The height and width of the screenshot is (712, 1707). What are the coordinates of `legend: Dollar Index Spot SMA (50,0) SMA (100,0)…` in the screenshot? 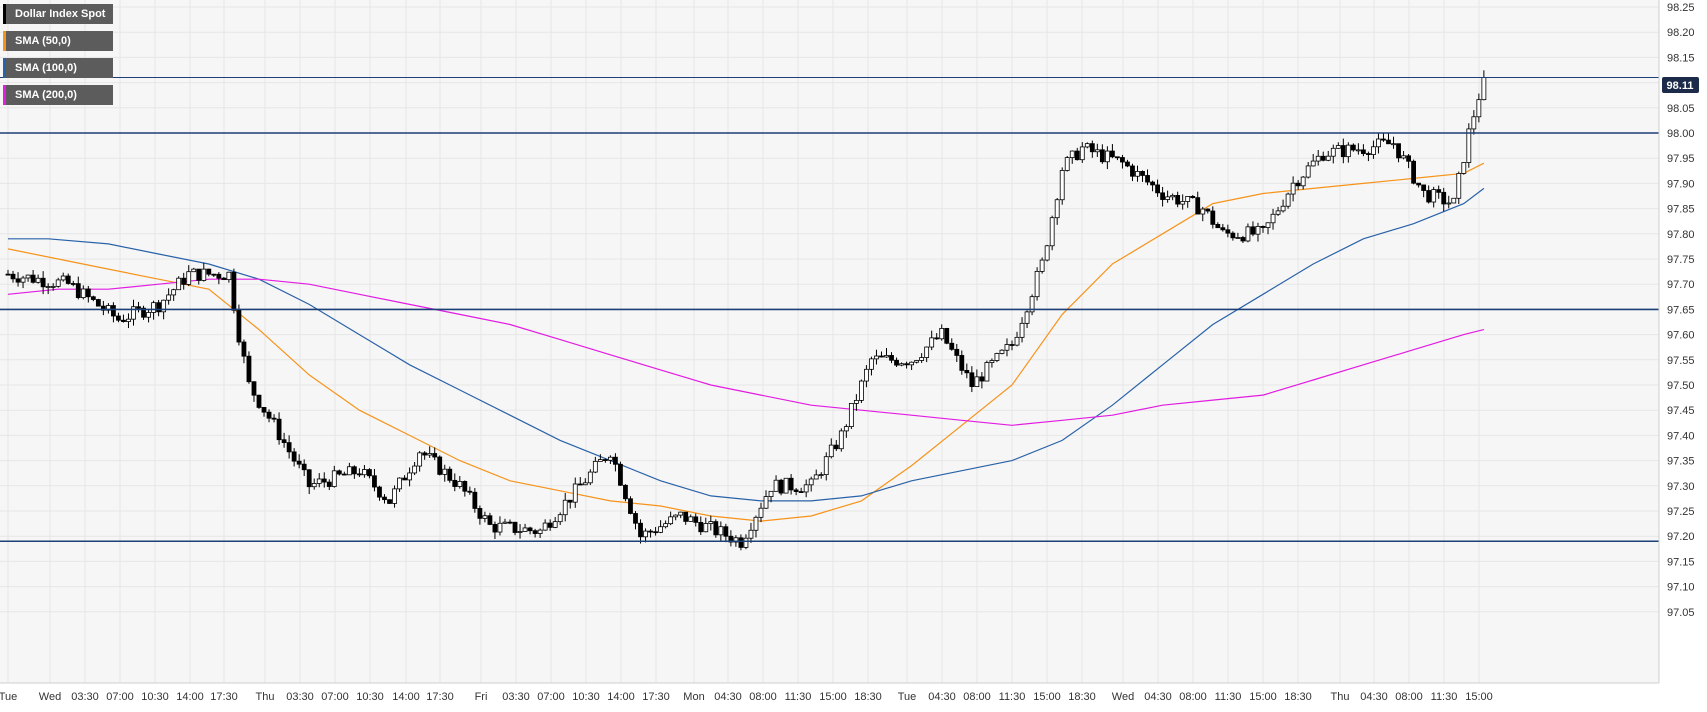 It's located at (58, 54).